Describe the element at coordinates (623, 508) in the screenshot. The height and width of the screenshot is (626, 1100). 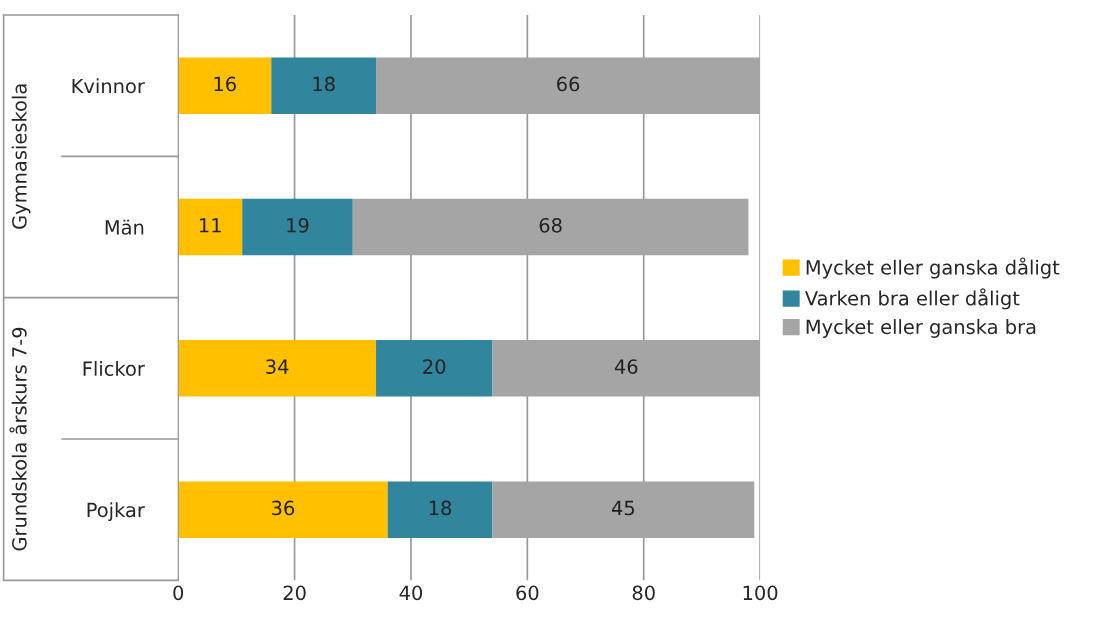
I see `data-label: 45` at that location.